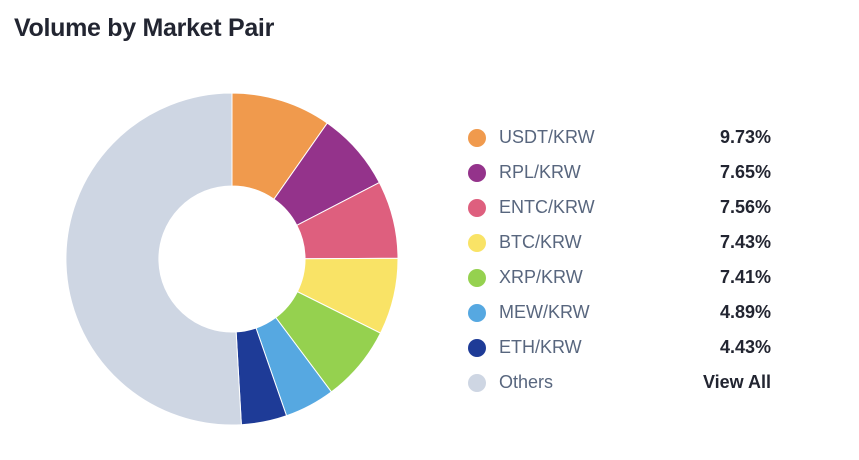  Describe the element at coordinates (745, 312) in the screenshot. I see `legend-value: 4.89%` at that location.